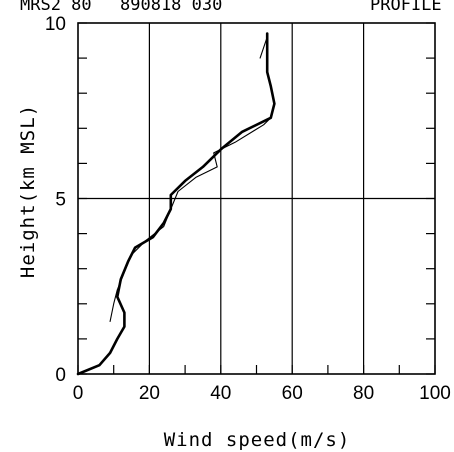 Image resolution: width=454 pixels, height=452 pixels. What do you see at coordinates (60, 375) in the screenshot?
I see `y-tick-label: 0` at bounding box center [60, 375].